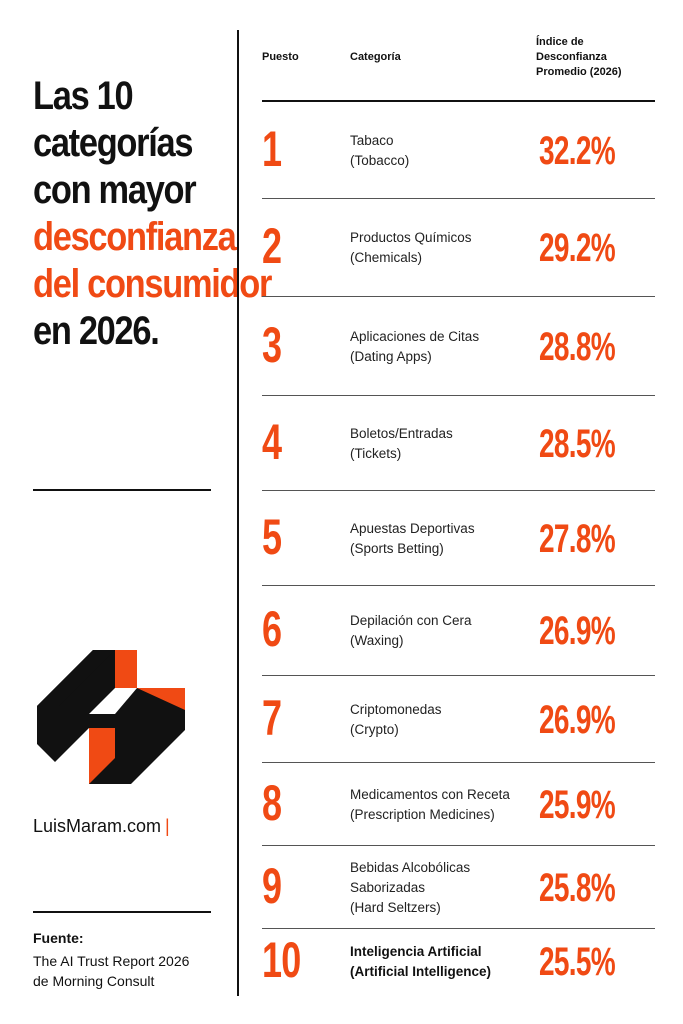  Describe the element at coordinates (411, 620) in the screenshot. I see `category-line: Depilación con Cera` at that location.